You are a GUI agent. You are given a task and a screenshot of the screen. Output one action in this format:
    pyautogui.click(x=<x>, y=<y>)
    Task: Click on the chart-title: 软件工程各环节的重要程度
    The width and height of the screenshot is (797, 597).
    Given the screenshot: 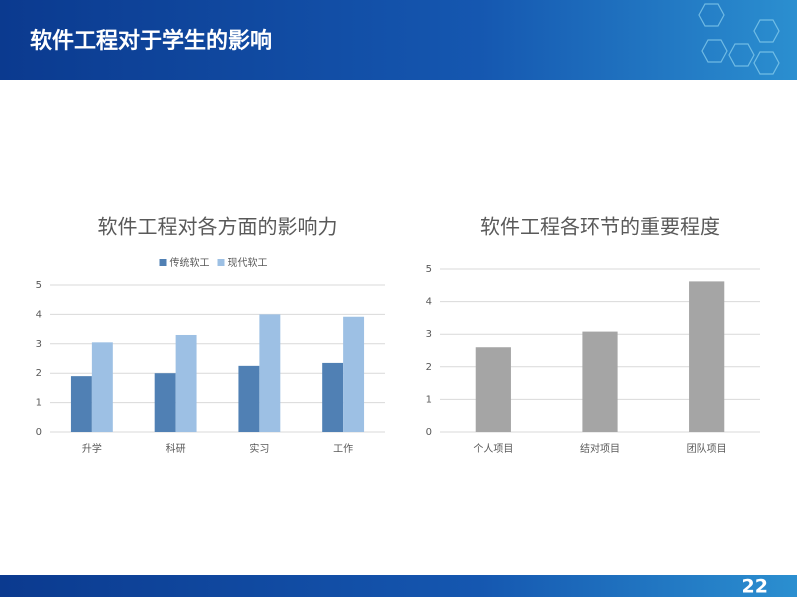 What is the action you would take?
    pyautogui.click(x=600, y=227)
    